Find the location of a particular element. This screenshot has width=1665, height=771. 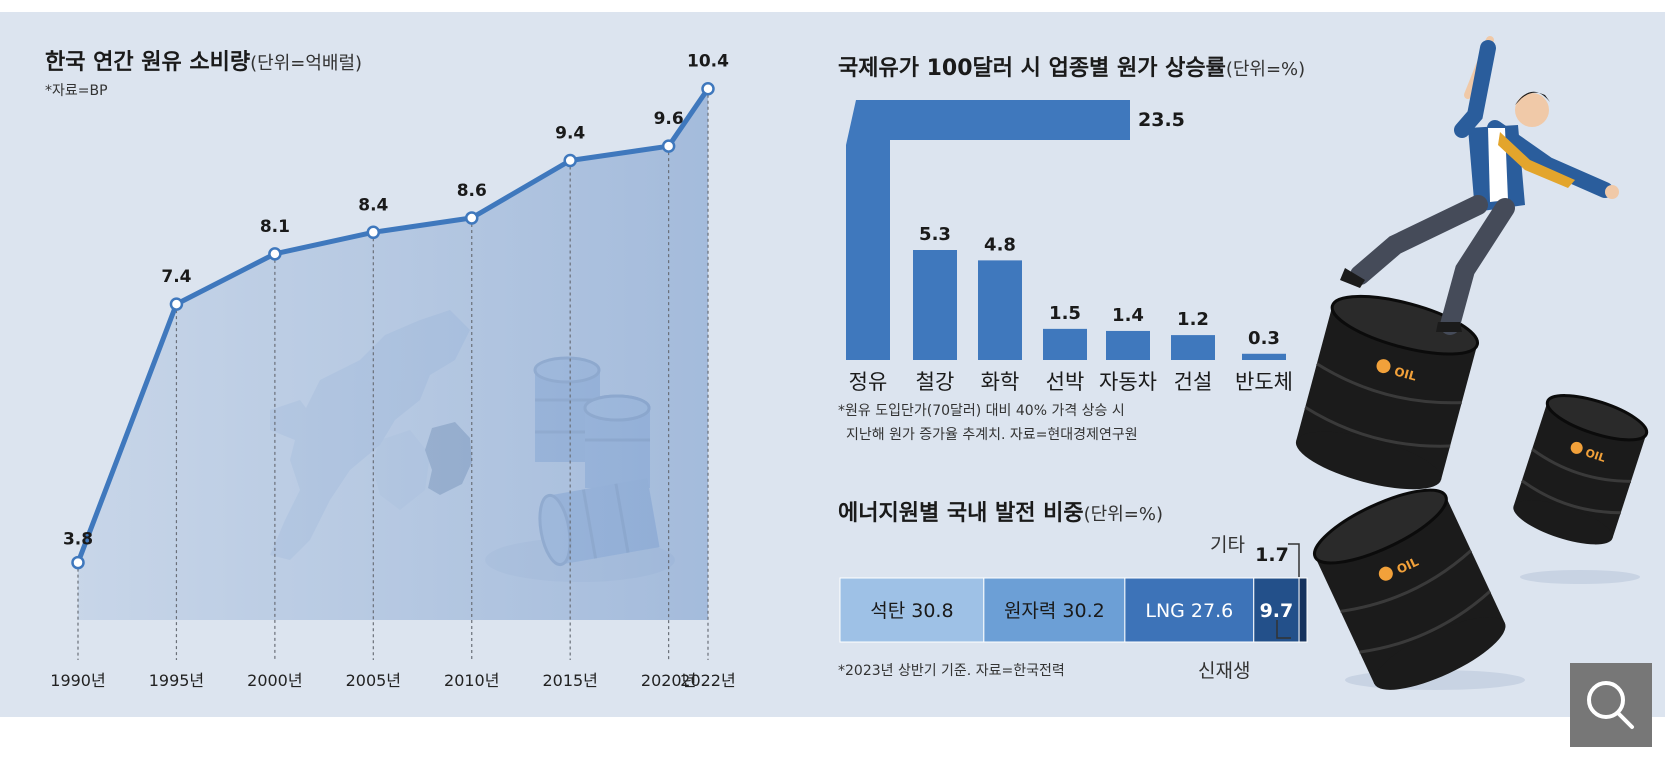

bar-chart-unit: (단위=%) is located at coordinates (1265, 69).